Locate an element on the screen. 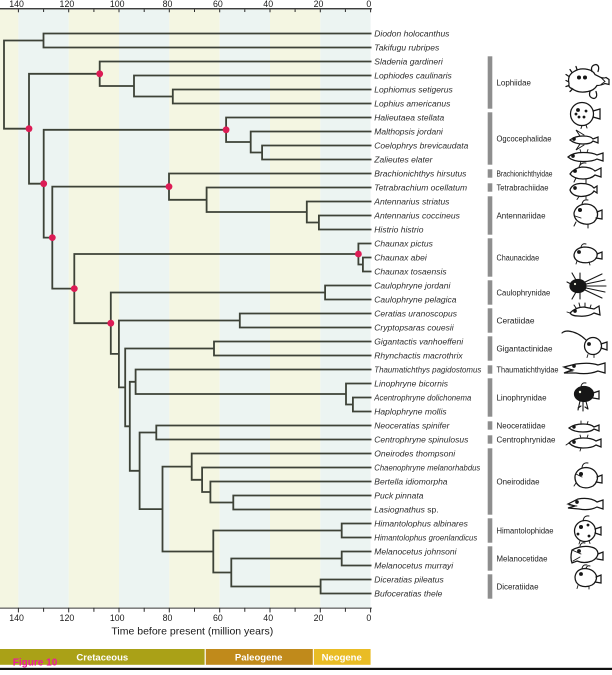 This screenshot has width=612, height=675. svg-text: Gigantactis vanhoeffeni is located at coordinates (419, 342).